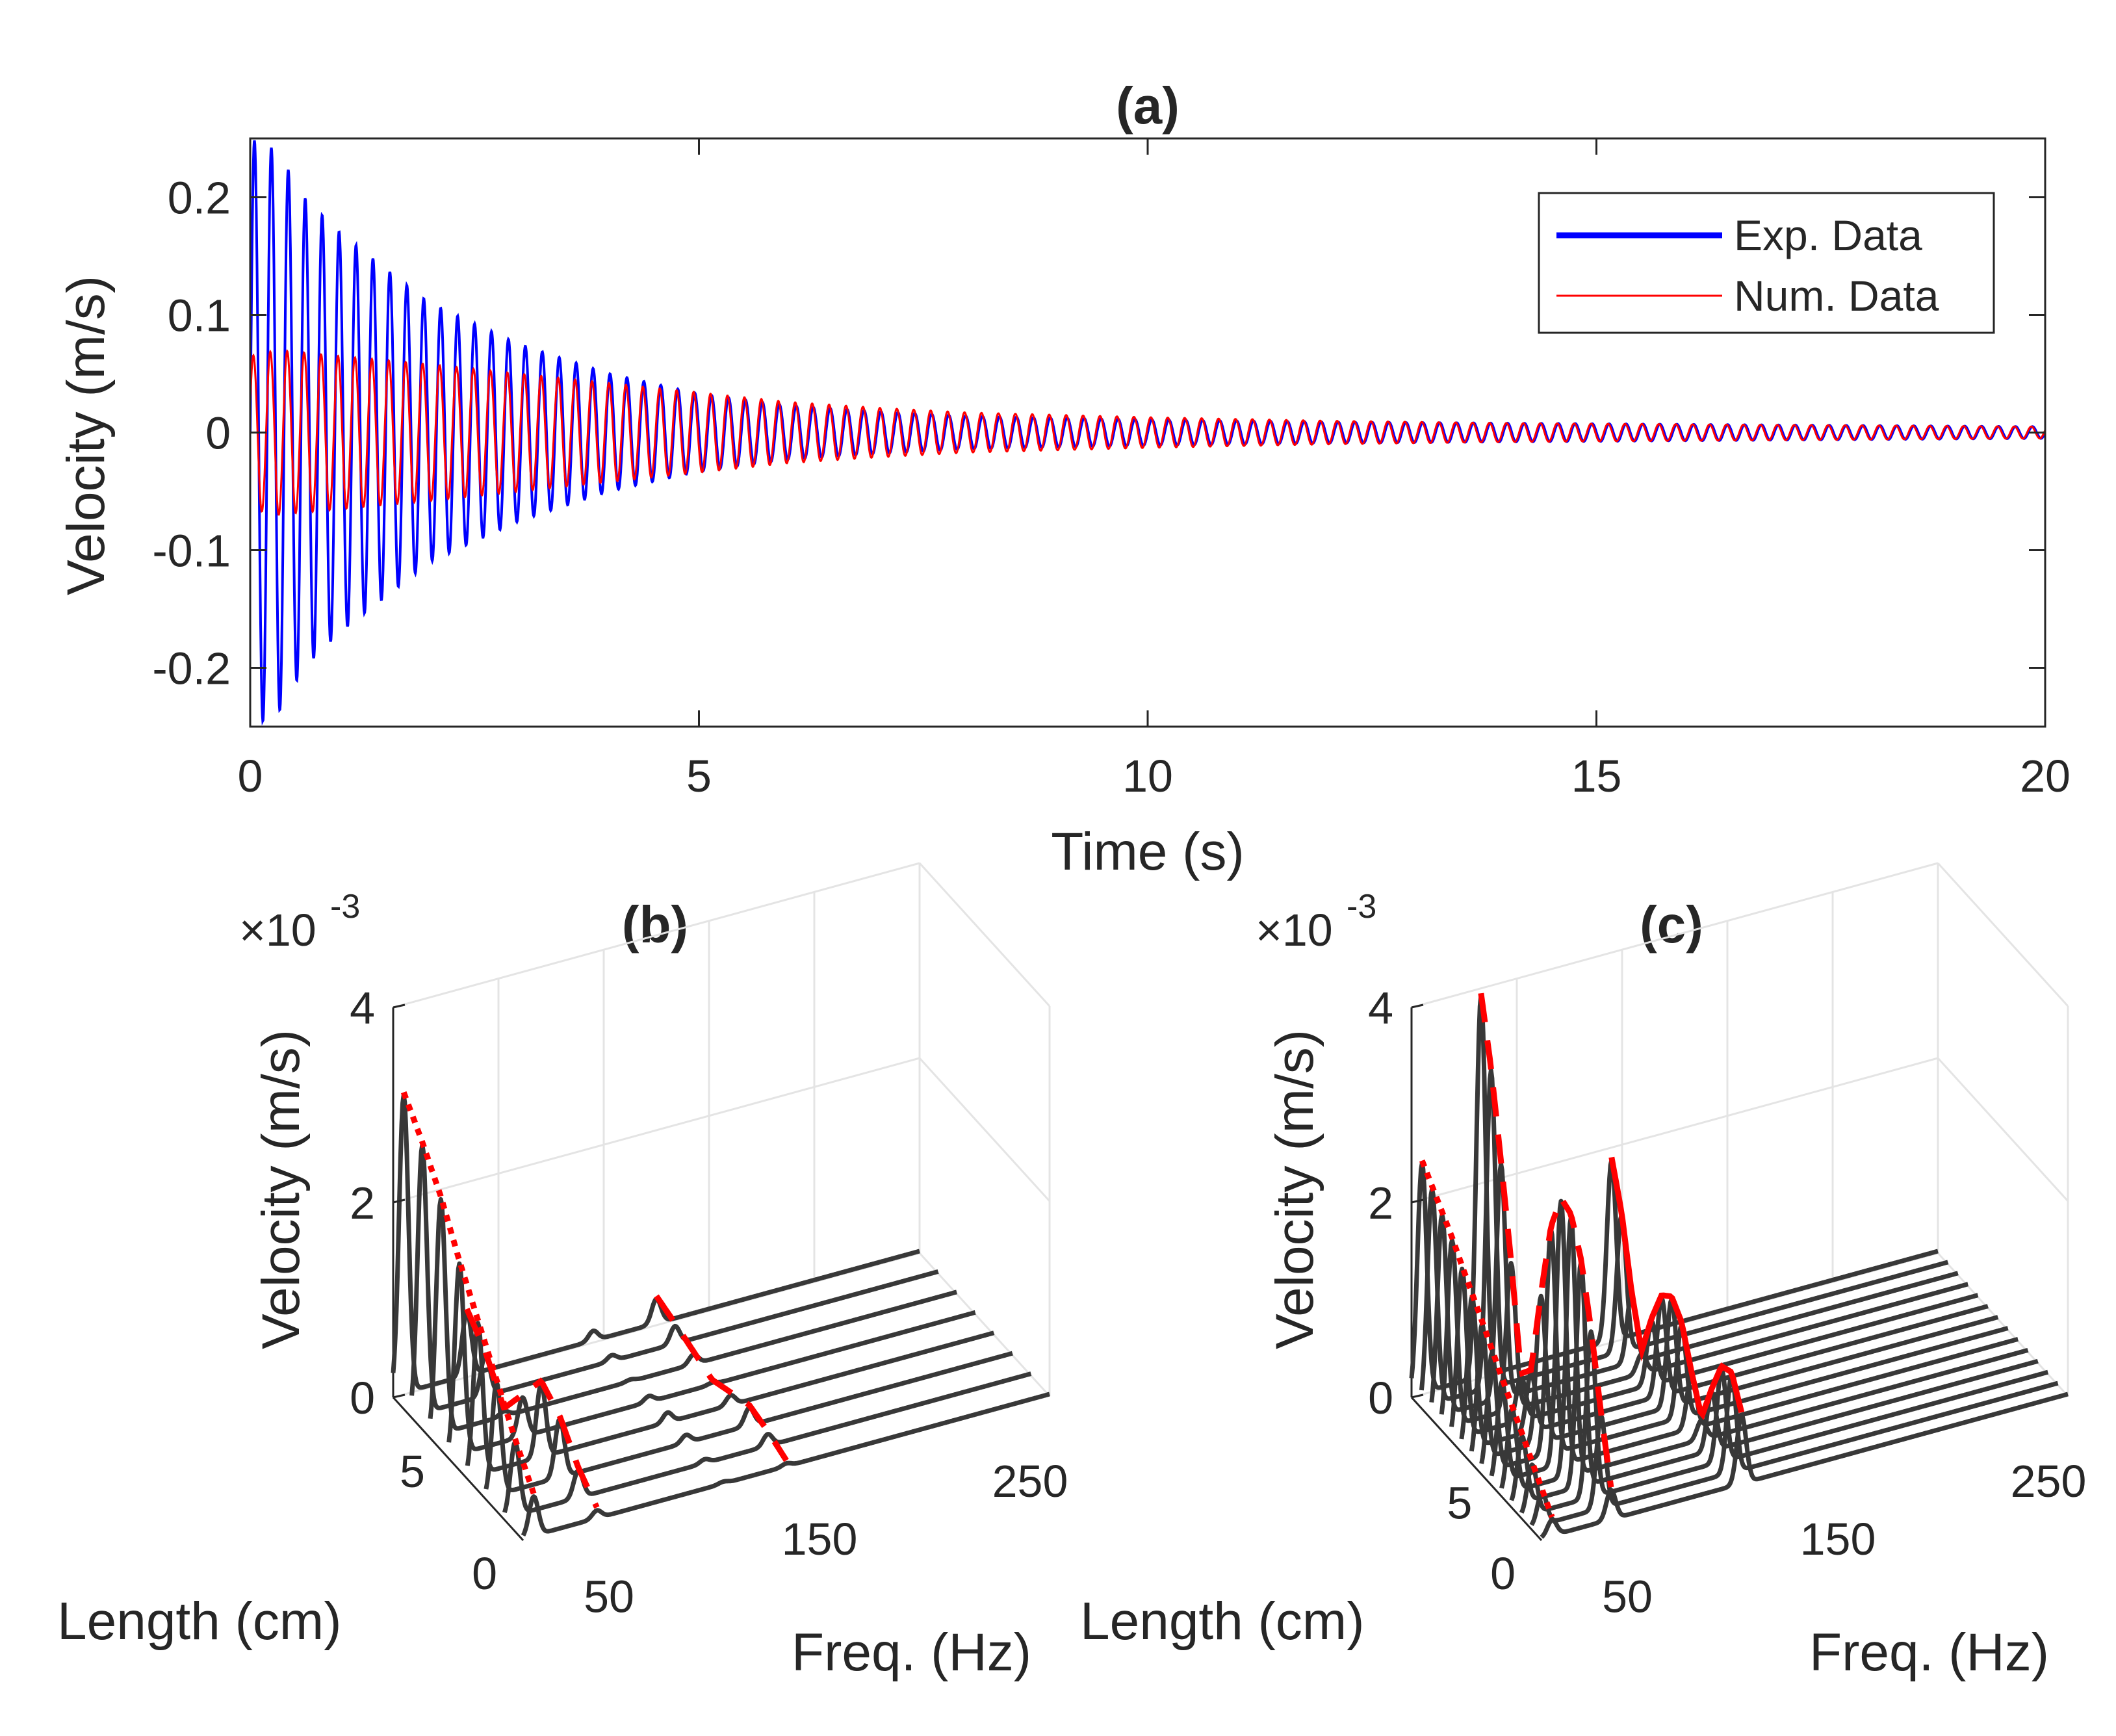 The width and height of the screenshot is (2116, 1736). I want to click on panel-b-ylabel: Length (cm), so click(199, 1621).